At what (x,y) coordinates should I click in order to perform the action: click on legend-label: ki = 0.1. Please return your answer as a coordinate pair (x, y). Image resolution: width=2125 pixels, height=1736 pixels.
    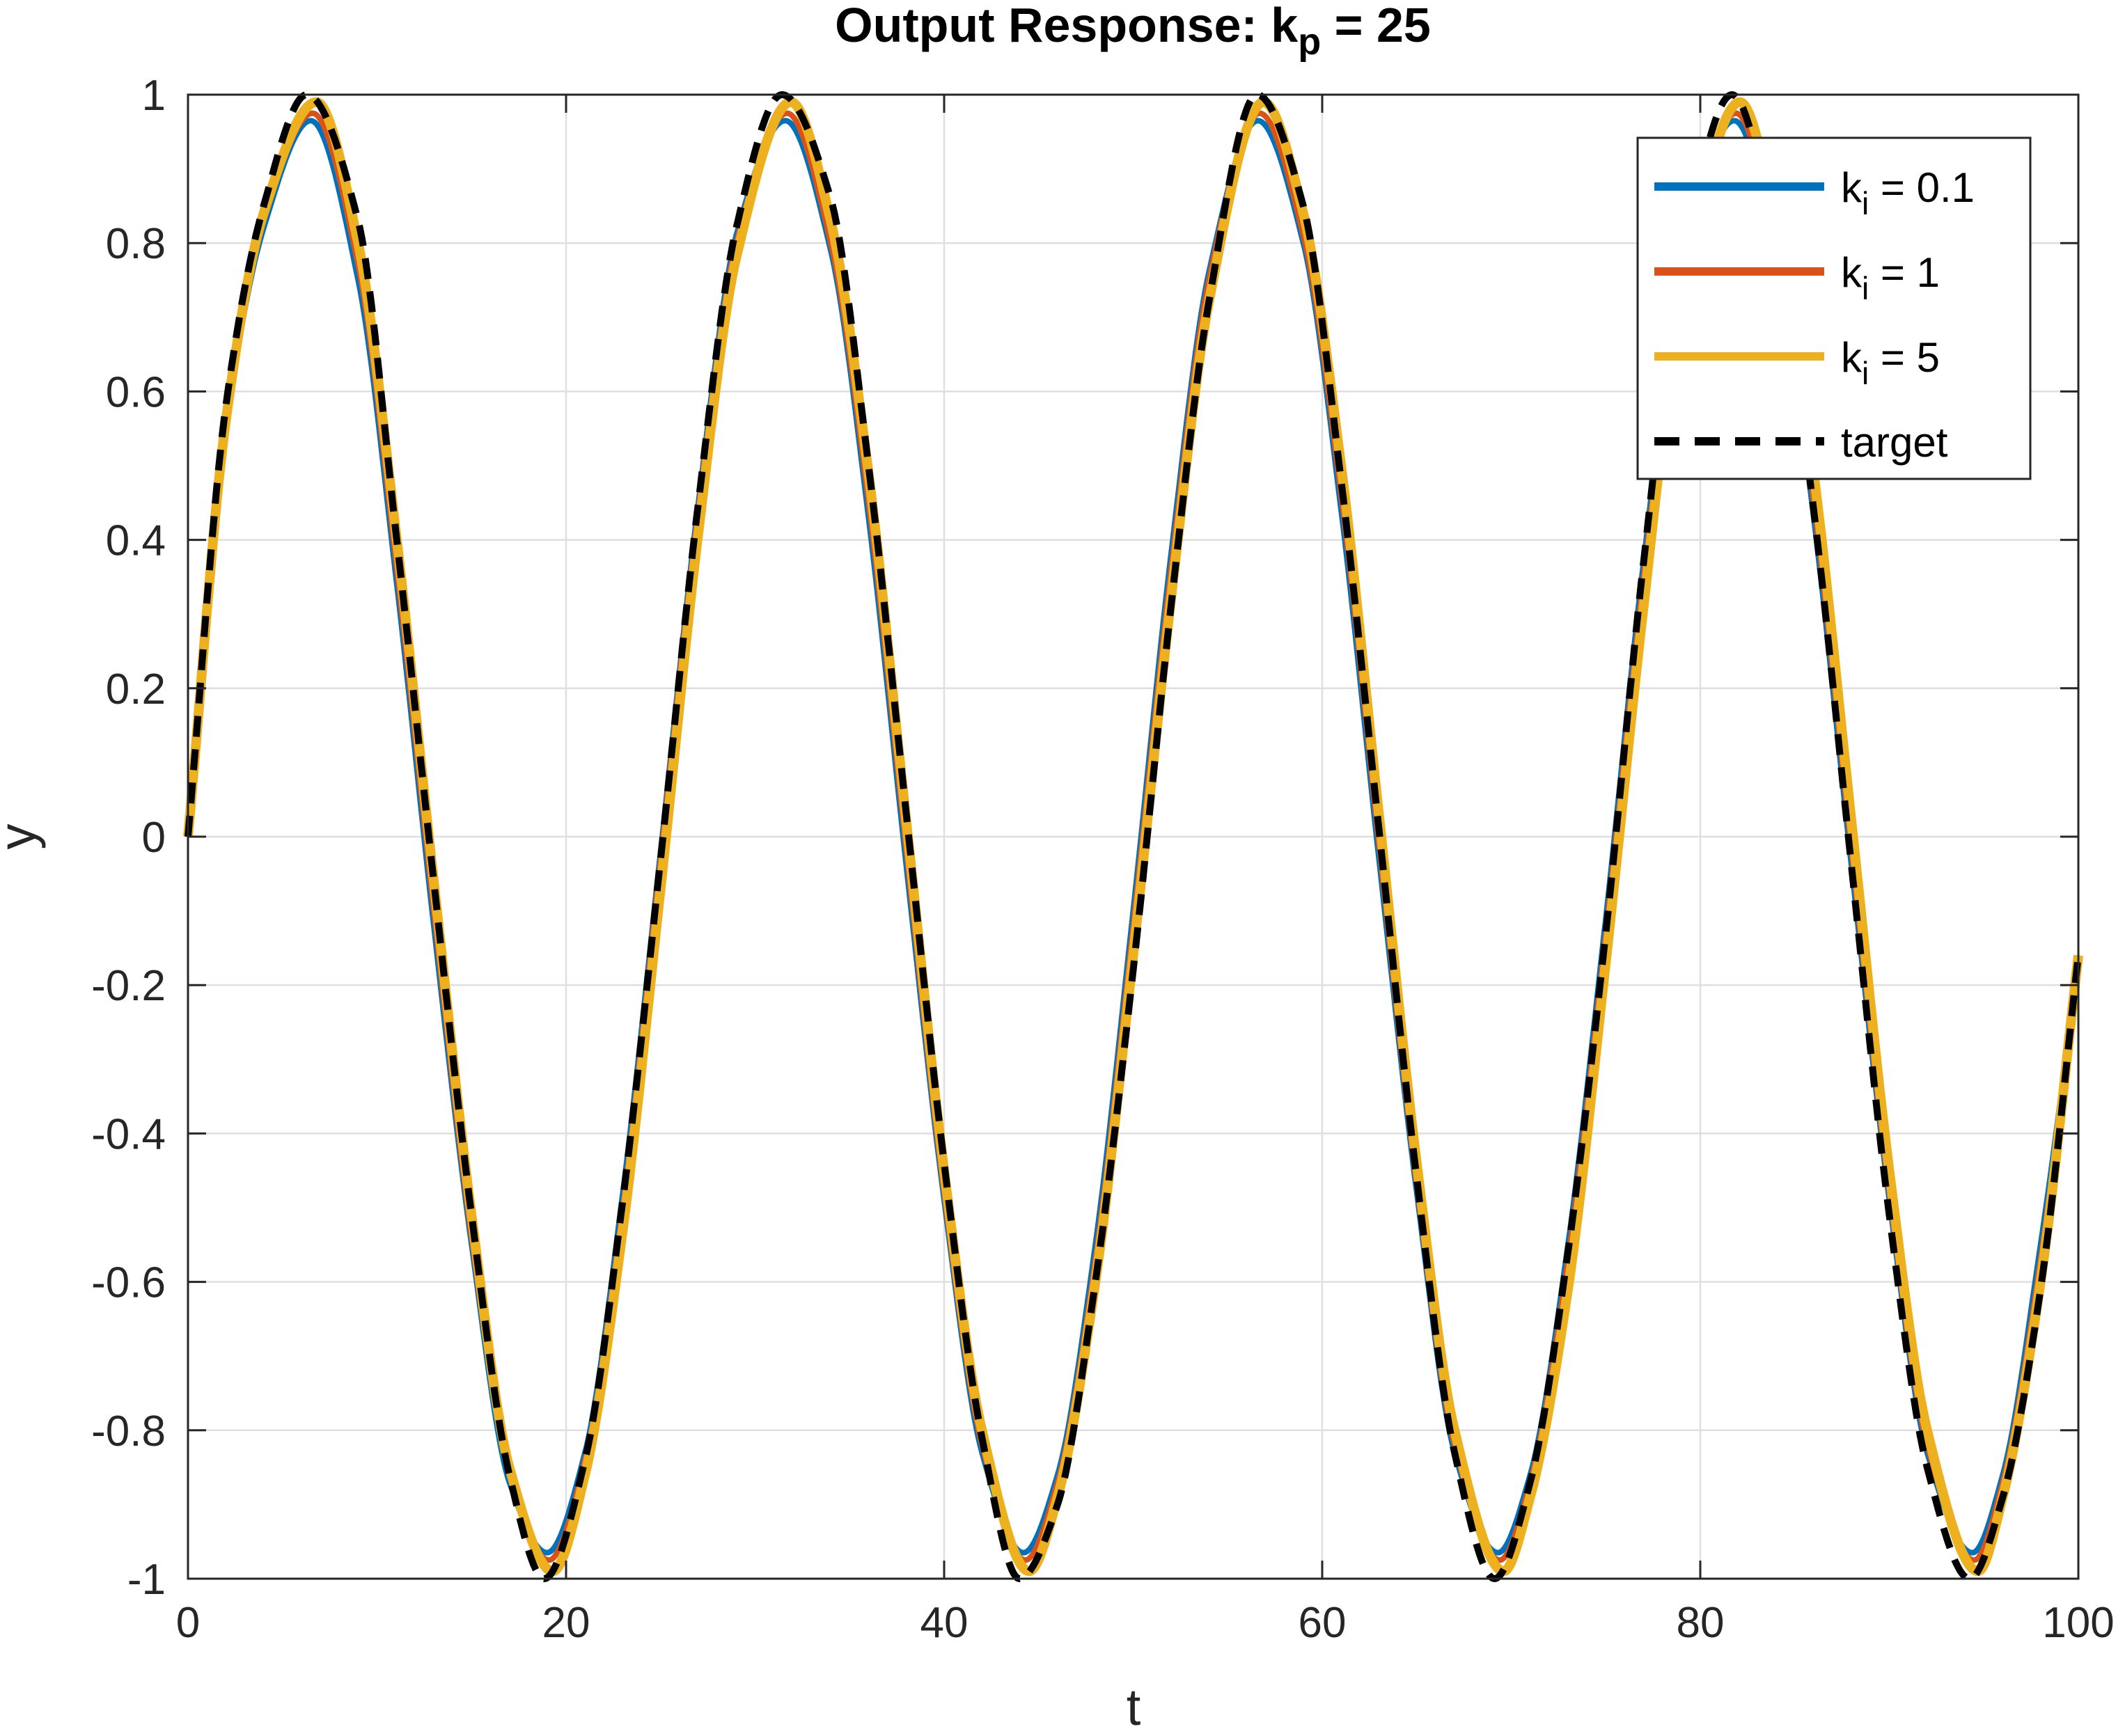
    Looking at the image, I should click on (1908, 193).